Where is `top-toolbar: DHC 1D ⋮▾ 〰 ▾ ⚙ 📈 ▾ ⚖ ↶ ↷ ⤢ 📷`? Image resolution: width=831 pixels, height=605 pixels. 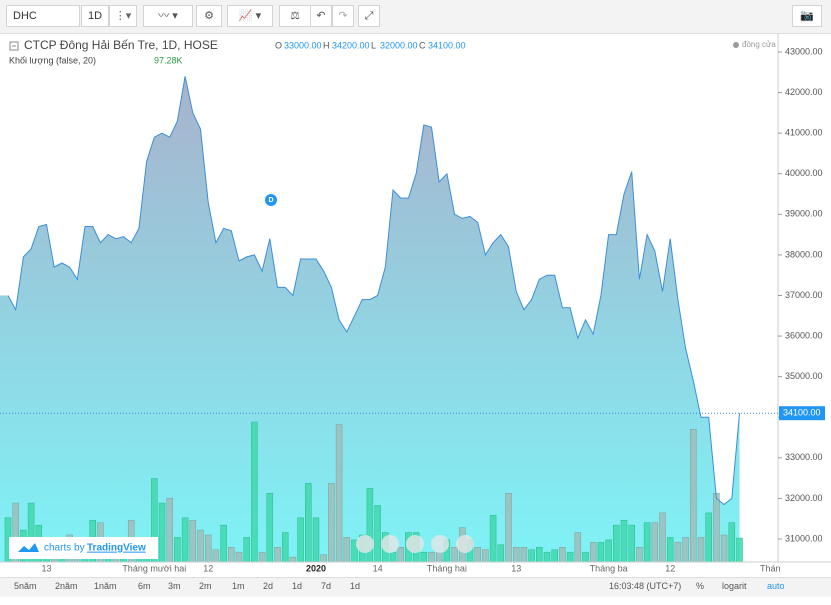 top-toolbar: DHC 1D ⋮▾ 〰 ▾ ⚙ 📈 ▾ ⚖ ↶ ↷ ⤢ 📷 is located at coordinates (415, 17).